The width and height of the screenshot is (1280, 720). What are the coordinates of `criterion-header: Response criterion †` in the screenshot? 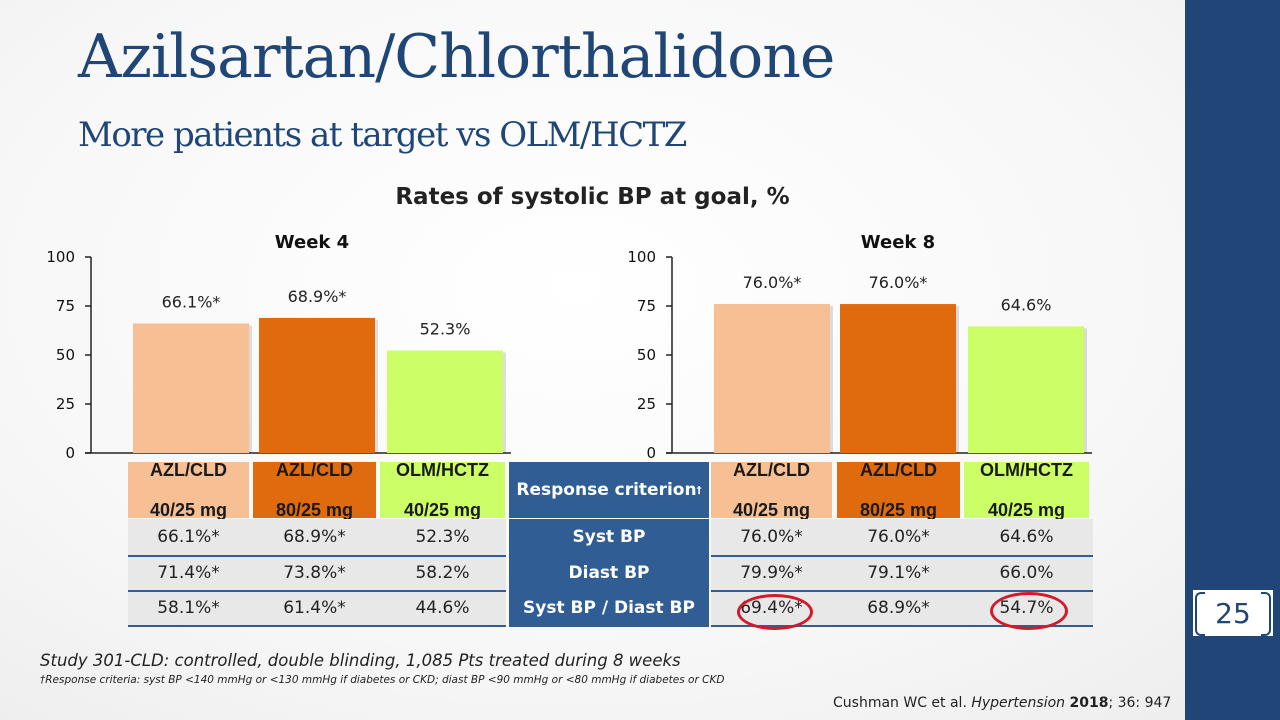 It's located at (609, 490).